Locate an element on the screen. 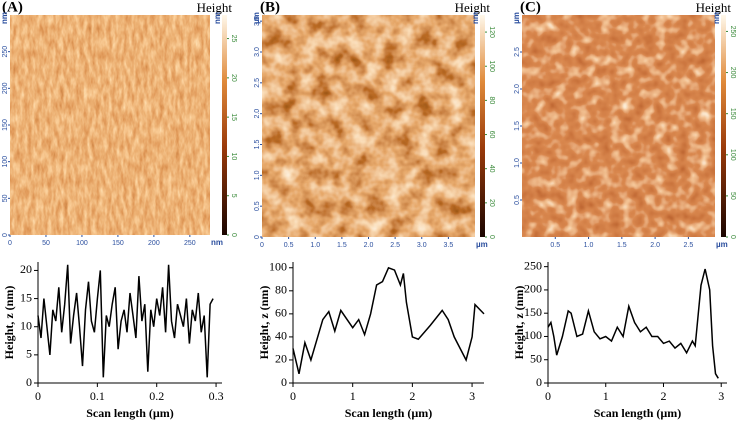 The width and height of the screenshot is (740, 428). image-y-tick-label: 50 is located at coordinates (5, 198).